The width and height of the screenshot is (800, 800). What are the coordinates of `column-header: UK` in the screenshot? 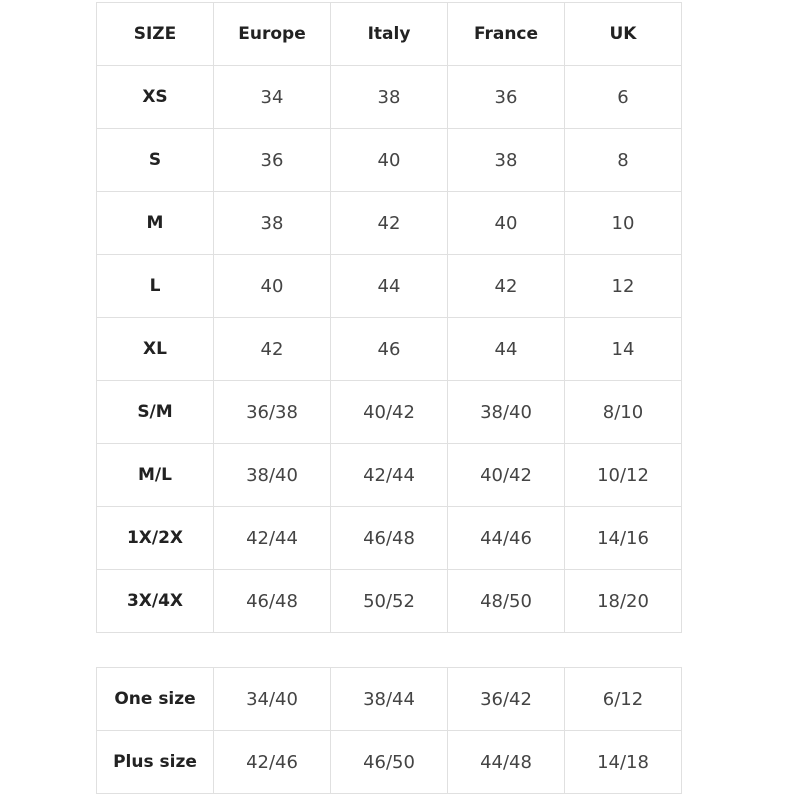 It's located at (623, 34).